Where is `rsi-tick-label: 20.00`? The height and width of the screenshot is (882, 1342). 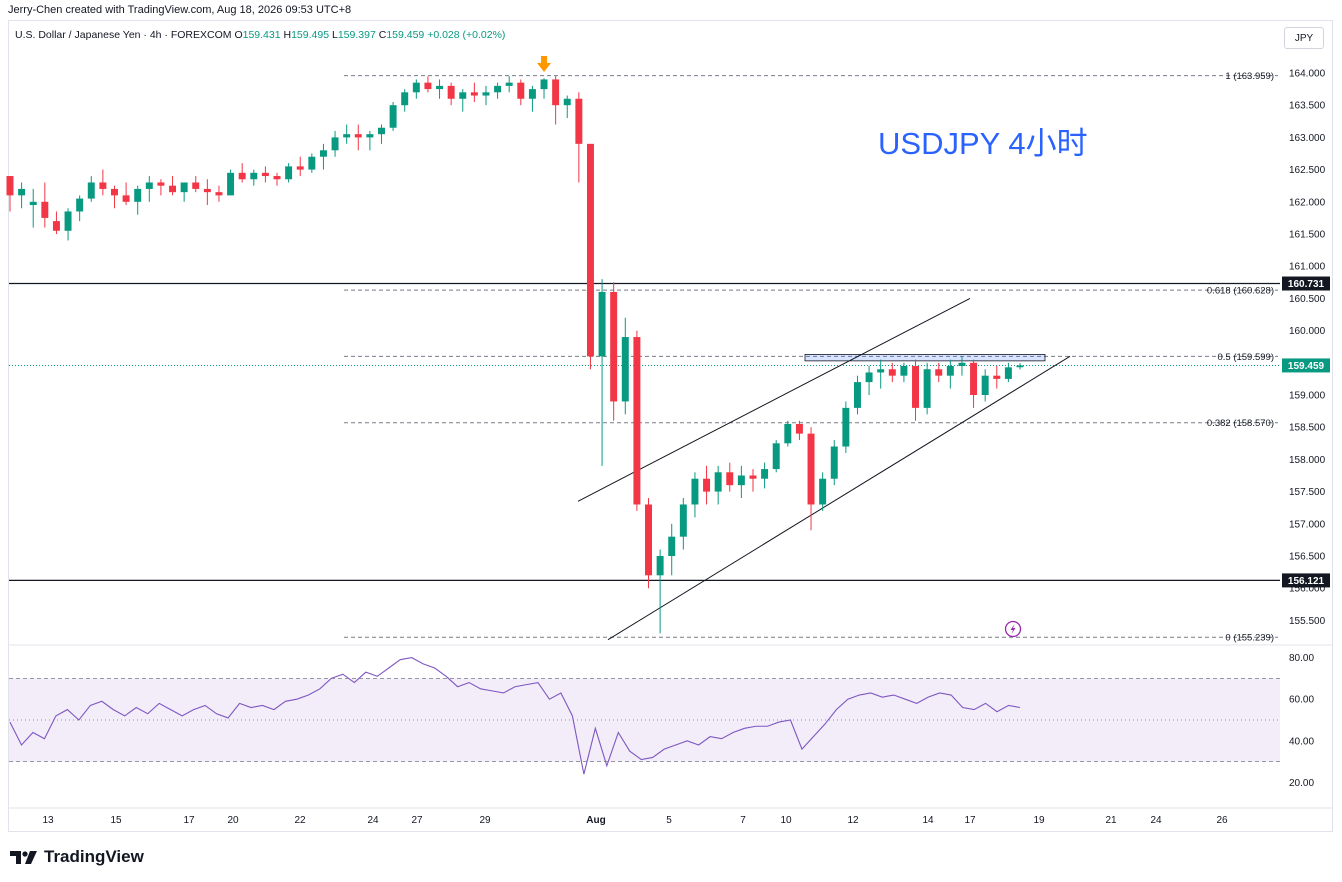 rsi-tick-label: 20.00 is located at coordinates (1301, 783).